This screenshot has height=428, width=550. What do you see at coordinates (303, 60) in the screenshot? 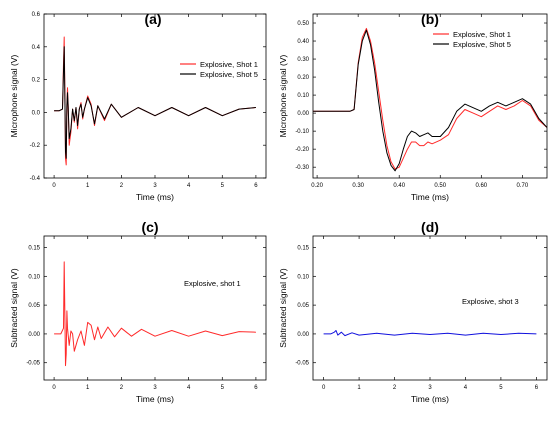
I see `y-tick-label: 0.30` at bounding box center [303, 60].